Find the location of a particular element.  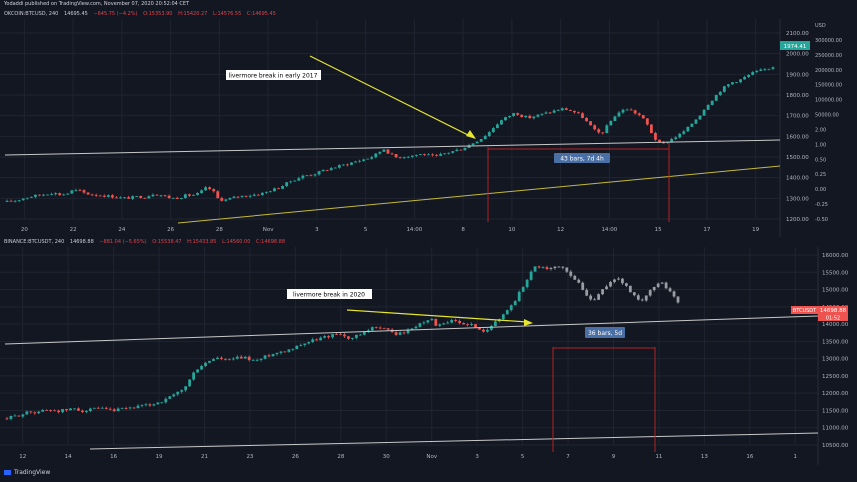

y-tick-label: 10500.00 is located at coordinates (835, 446).